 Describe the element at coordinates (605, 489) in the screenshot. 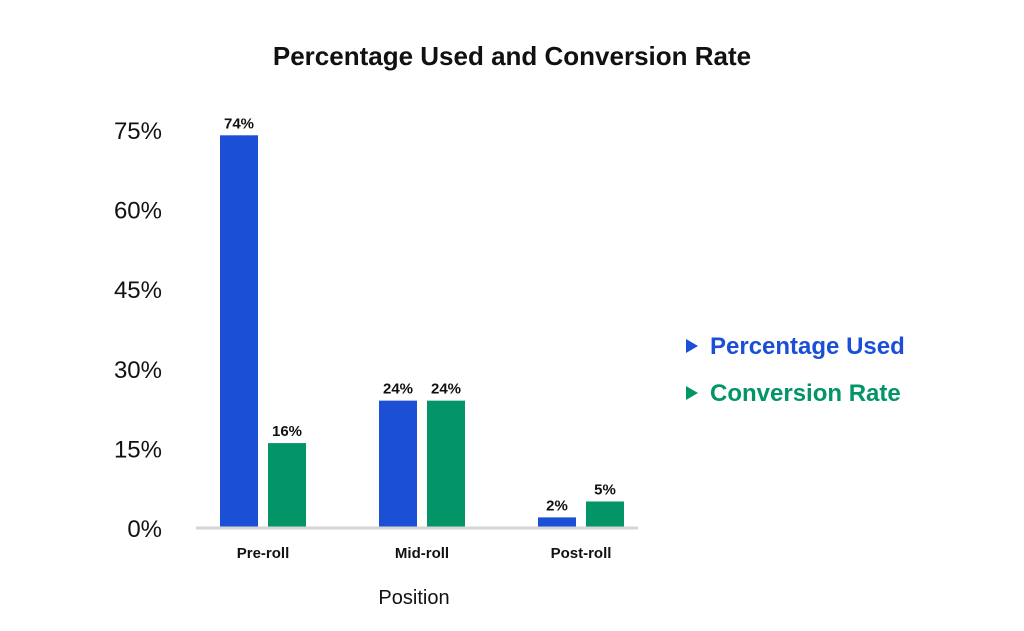

I see `data-label: 5%` at that location.